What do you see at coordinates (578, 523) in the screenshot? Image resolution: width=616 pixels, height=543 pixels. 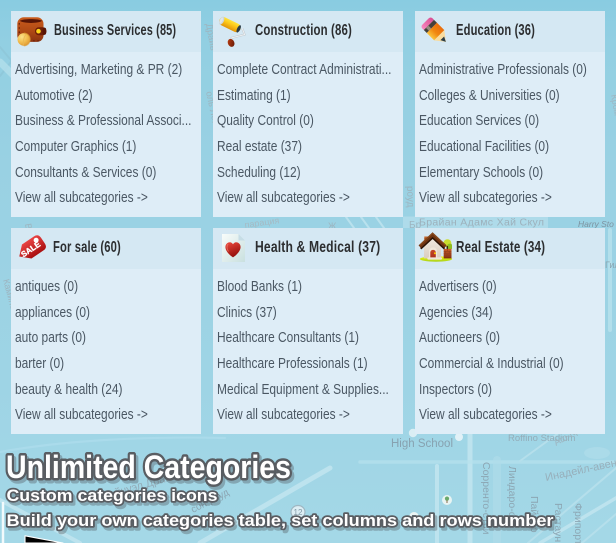 I see `svg-text: Фрипорт` at bounding box center [578, 523].